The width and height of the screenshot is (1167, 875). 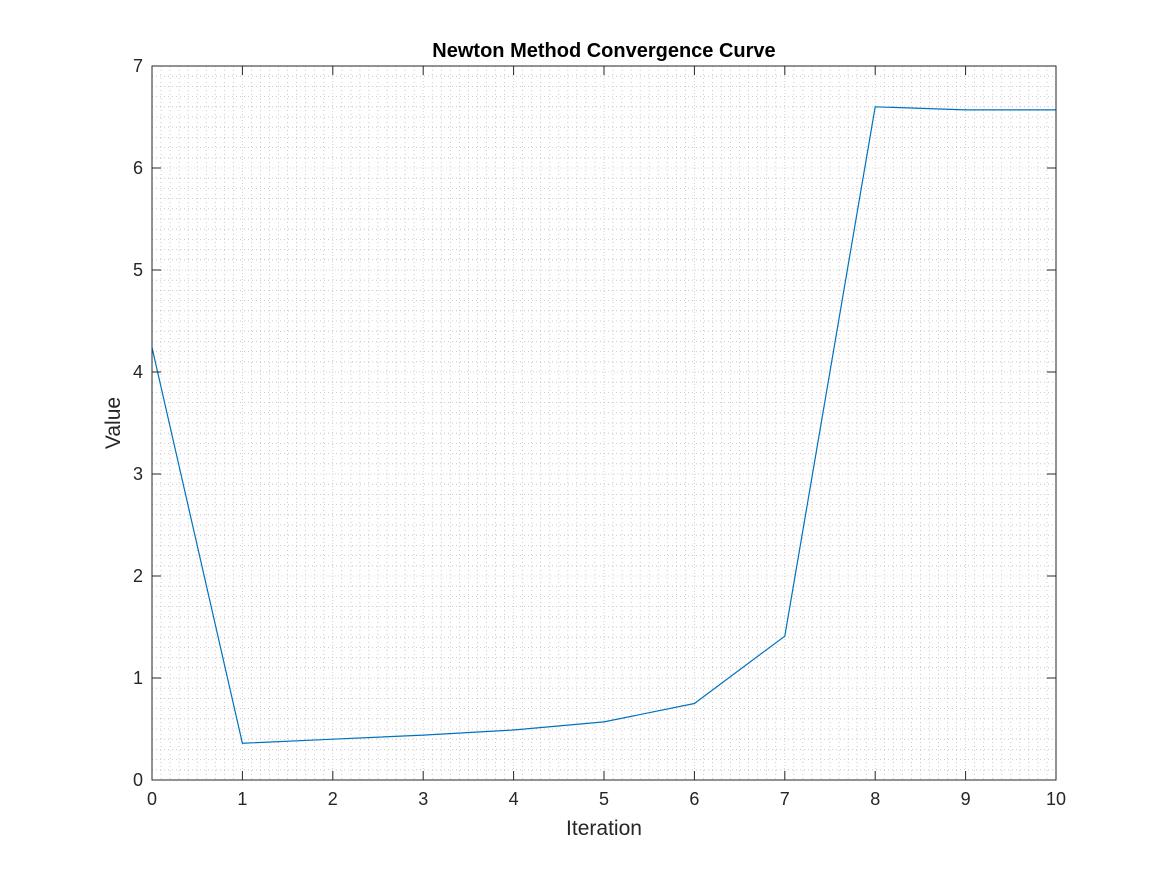 I want to click on chart-title: Newton Method Convergence Curve, so click(x=603, y=51).